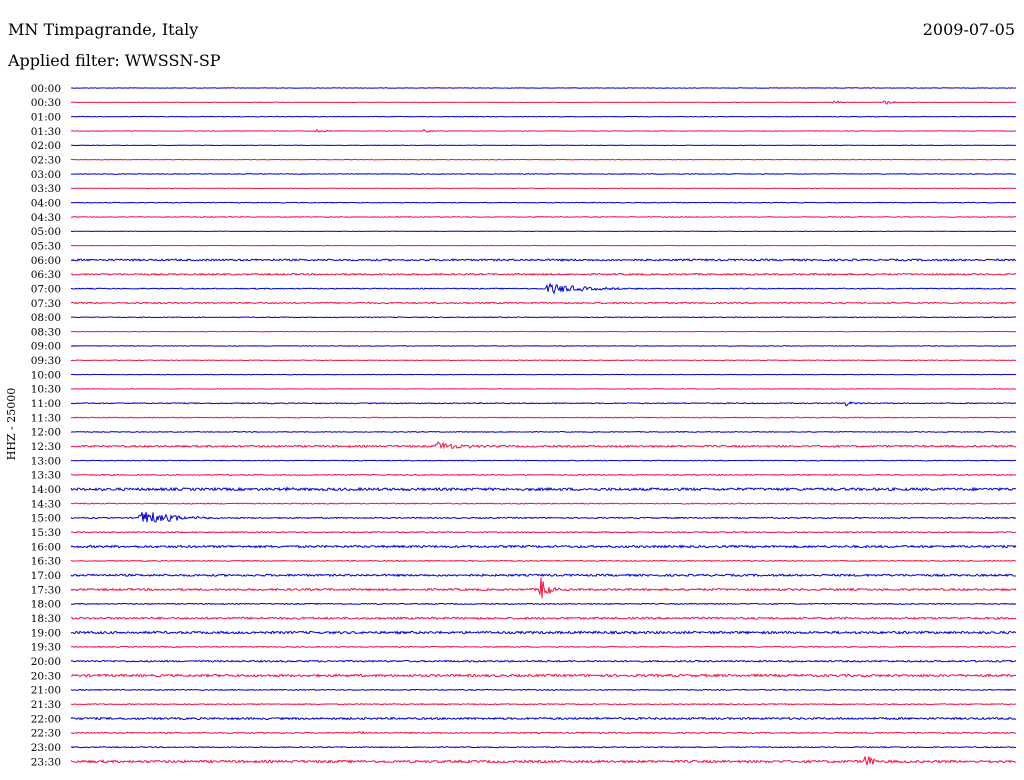  What do you see at coordinates (46, 404) in the screenshot?
I see `time-tick-label: 11:00` at bounding box center [46, 404].